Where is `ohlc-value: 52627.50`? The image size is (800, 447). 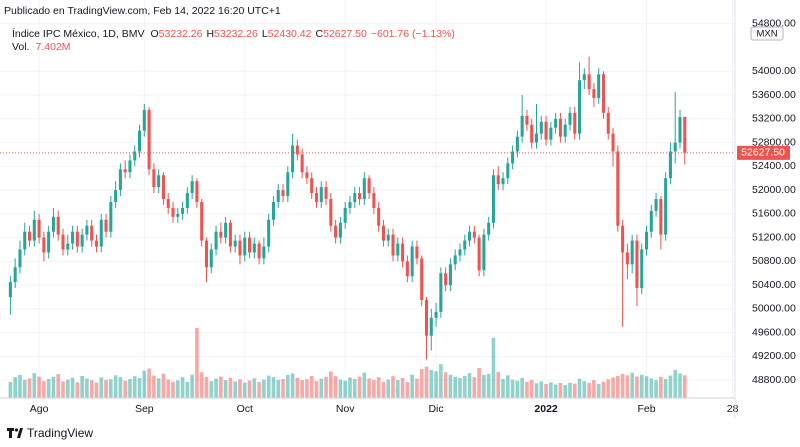 ohlc-value: 52627.50 is located at coordinates (345, 34).